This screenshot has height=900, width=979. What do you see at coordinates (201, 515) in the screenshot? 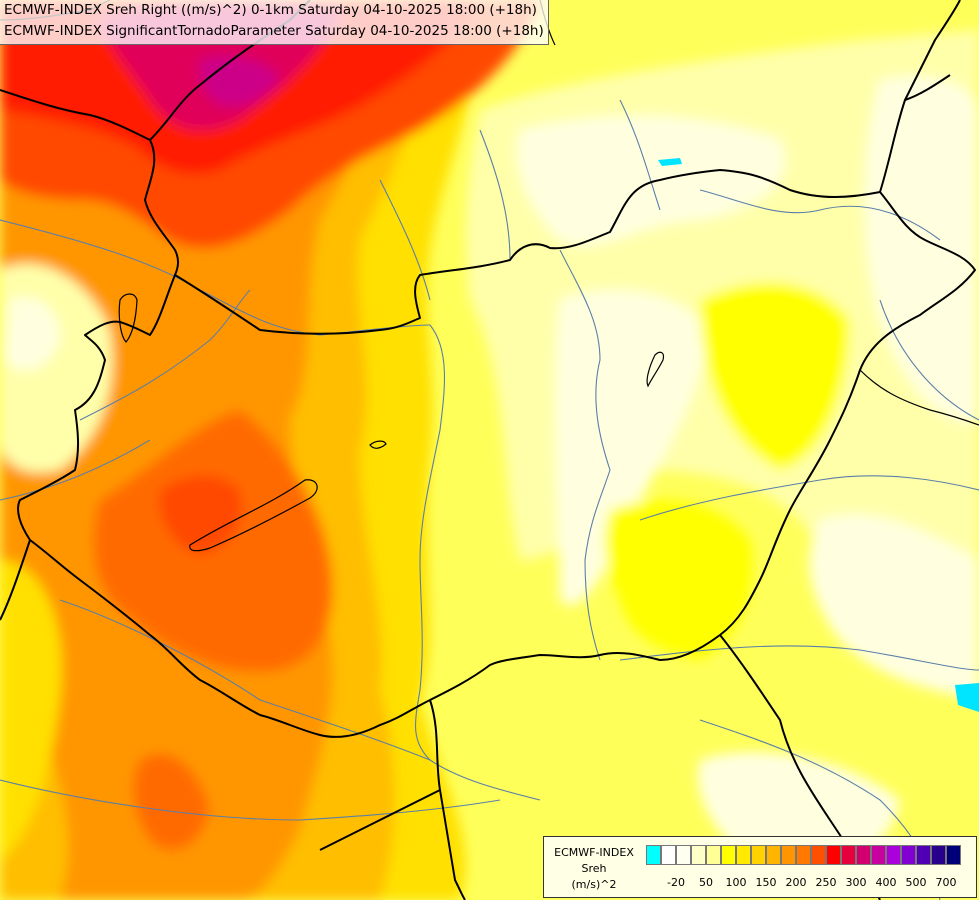
I see `field-red-orange-central` at bounding box center [201, 515].